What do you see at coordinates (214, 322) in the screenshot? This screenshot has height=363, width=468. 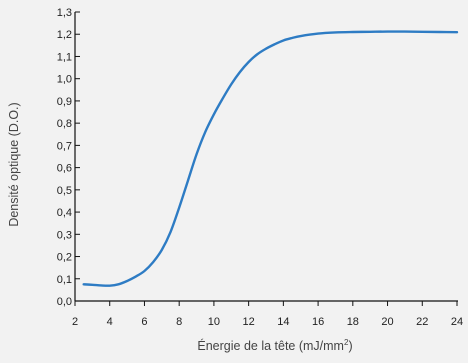 I see `x-tick-label: 10` at bounding box center [214, 322].